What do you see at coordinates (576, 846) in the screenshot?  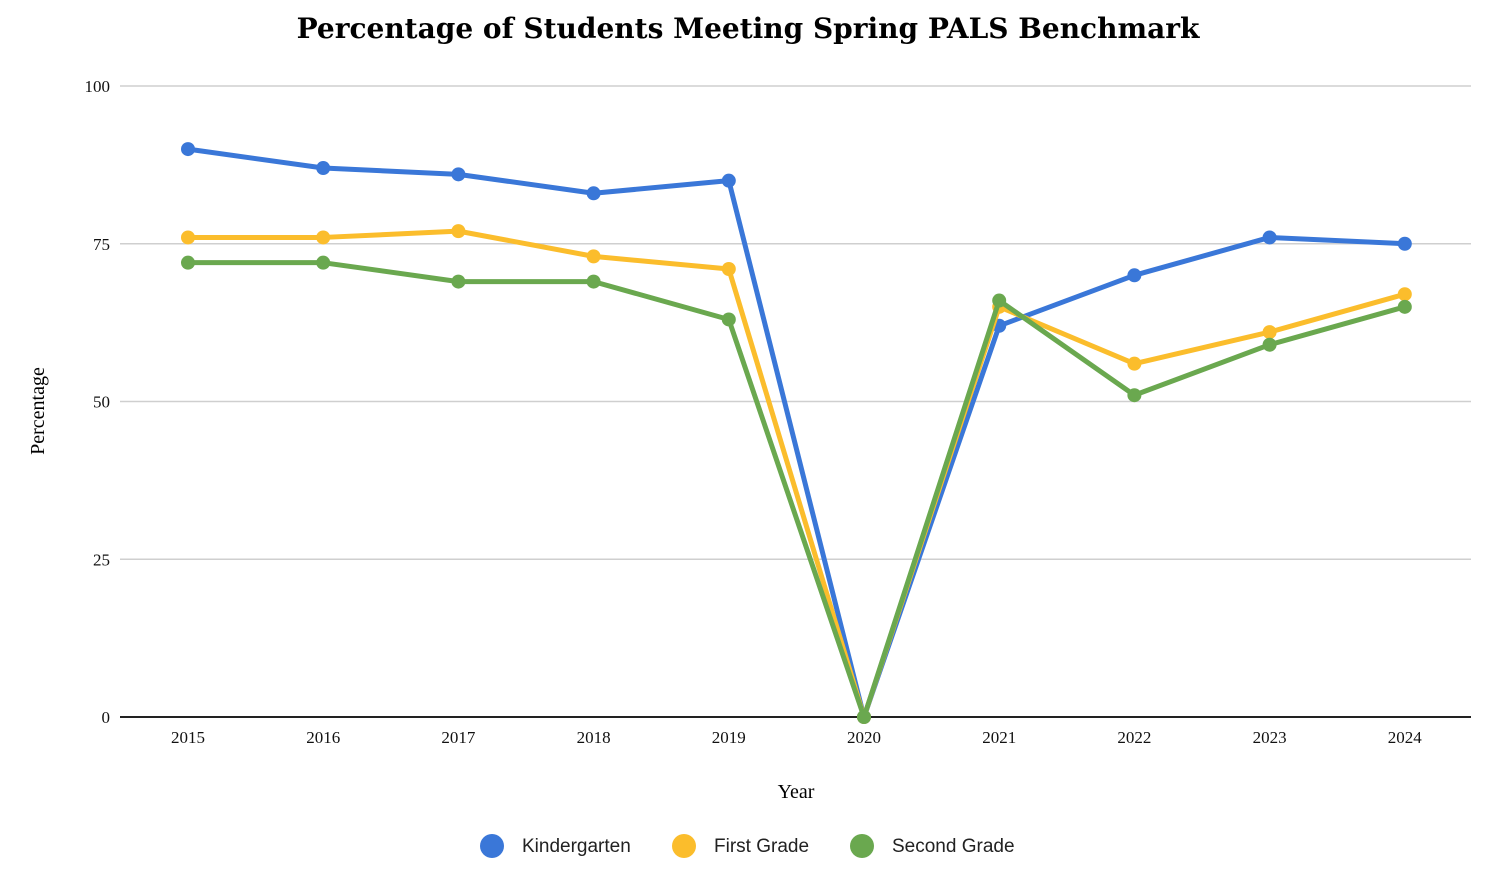 I see `legend-label: Kindergarten` at bounding box center [576, 846].